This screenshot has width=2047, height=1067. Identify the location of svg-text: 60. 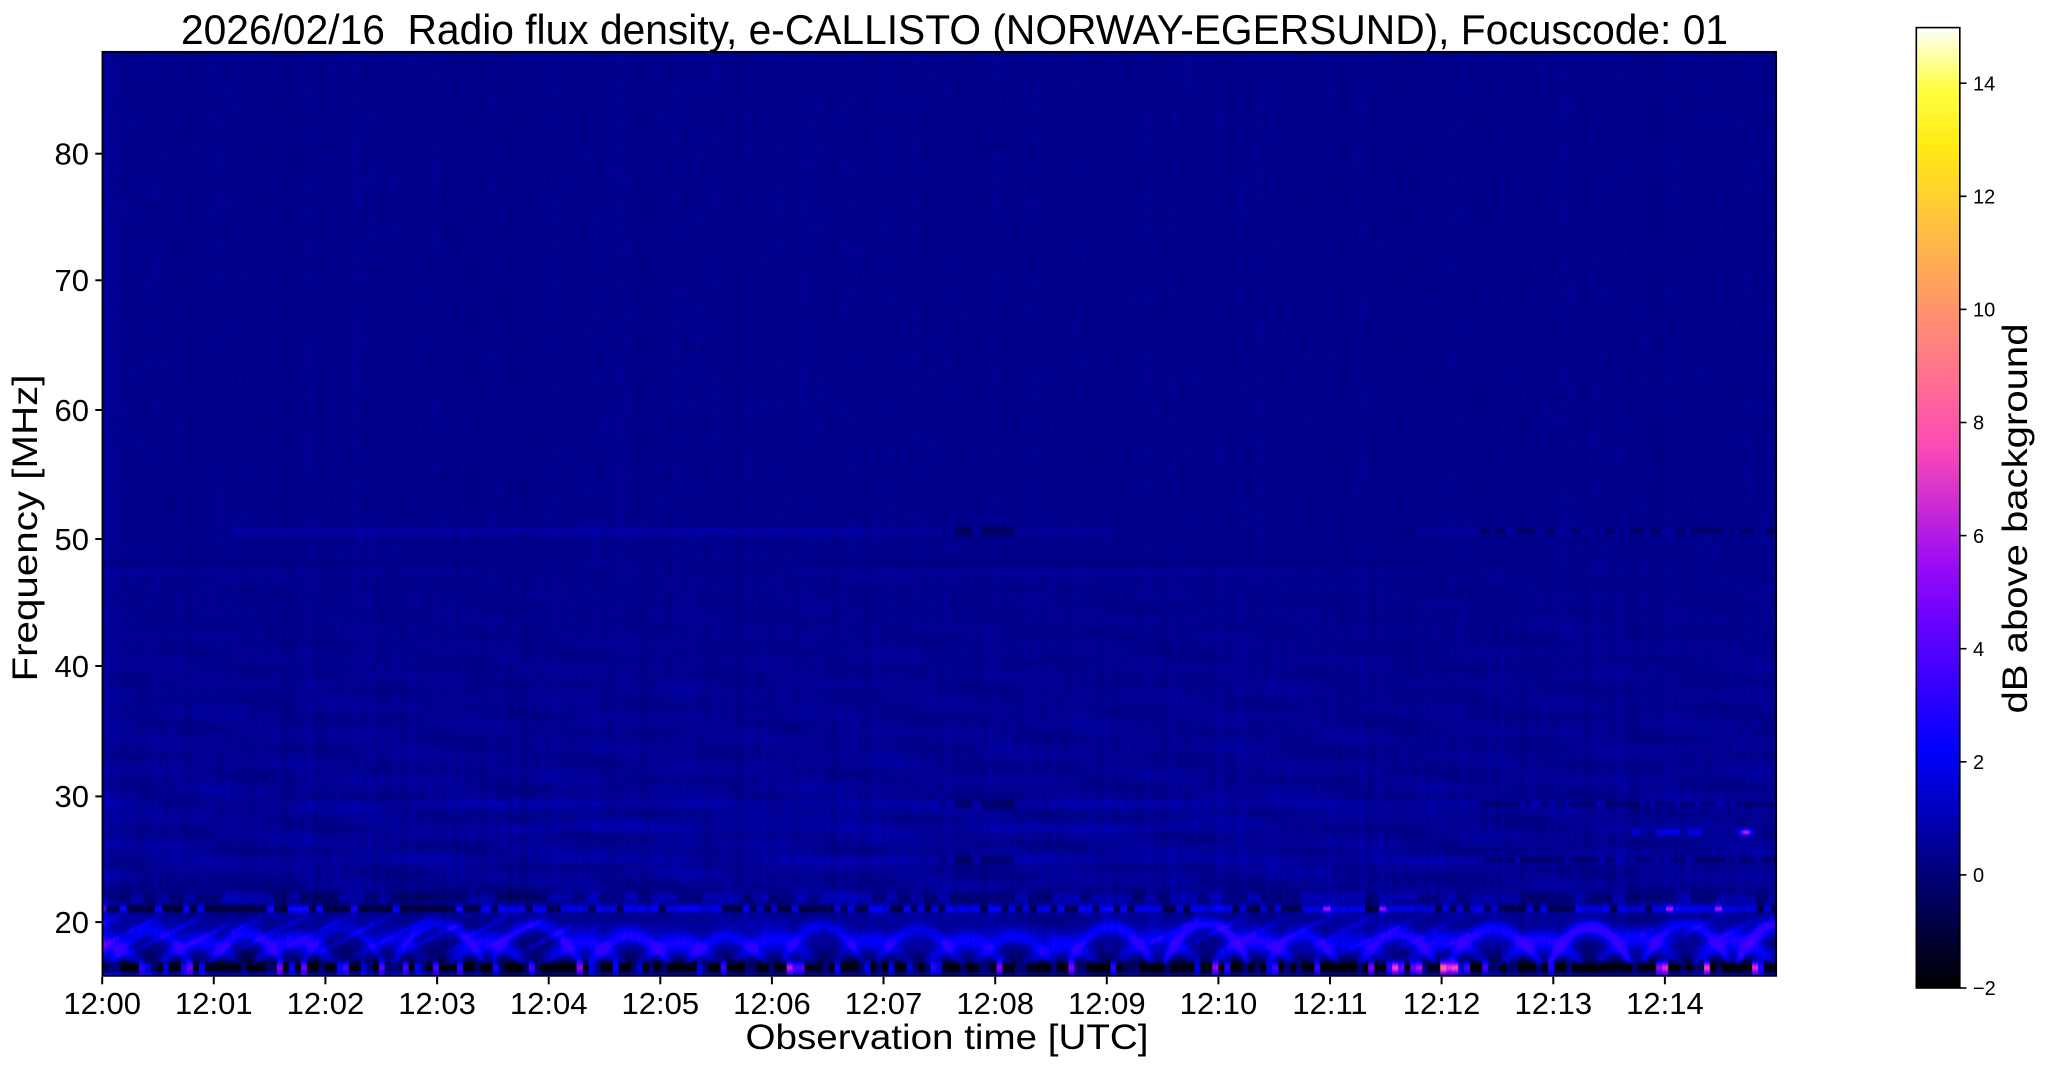
(72, 410).